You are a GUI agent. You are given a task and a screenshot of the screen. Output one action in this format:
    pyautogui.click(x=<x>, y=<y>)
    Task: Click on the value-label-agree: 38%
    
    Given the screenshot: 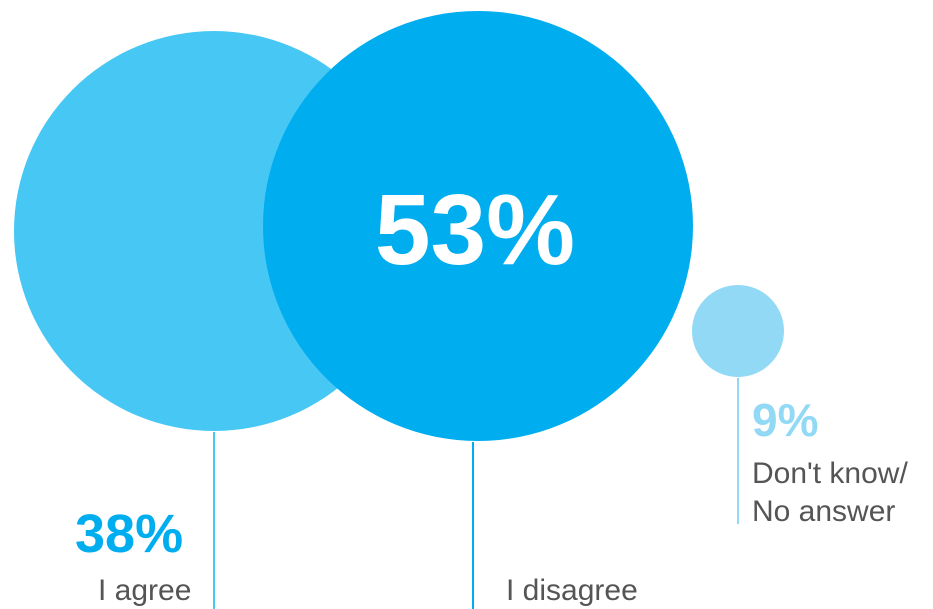 What is the action you would take?
    pyautogui.click(x=129, y=534)
    